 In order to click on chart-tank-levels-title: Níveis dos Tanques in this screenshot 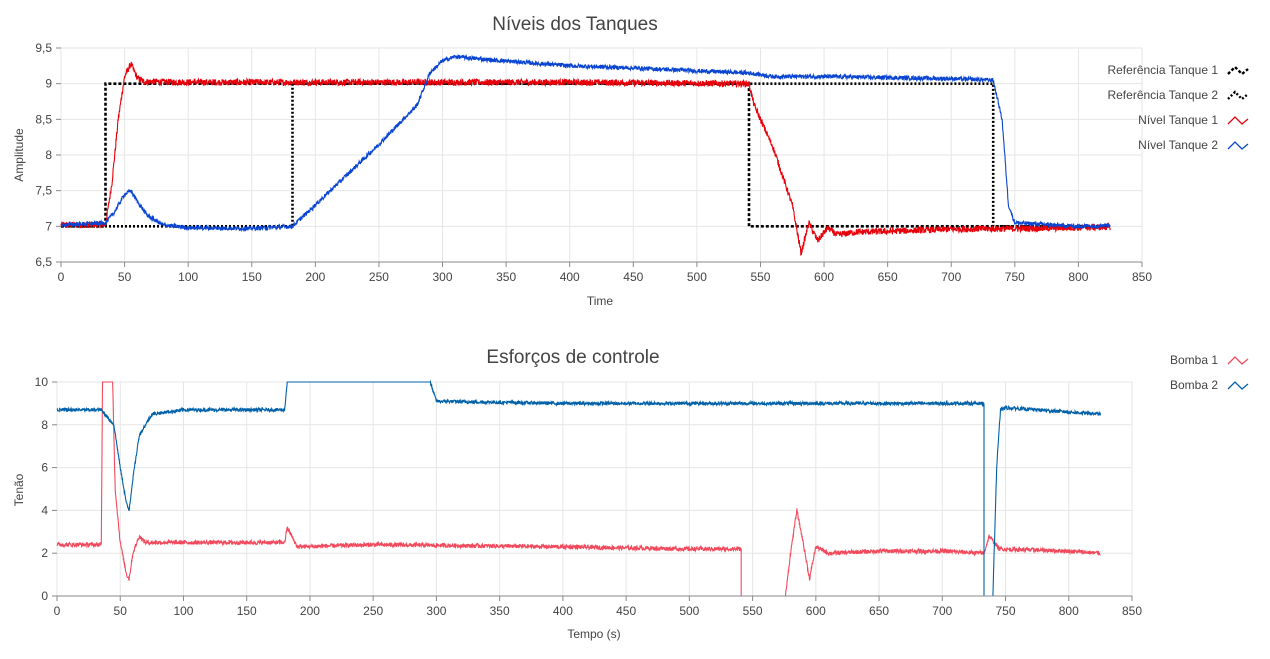, I will do `click(574, 24)`.